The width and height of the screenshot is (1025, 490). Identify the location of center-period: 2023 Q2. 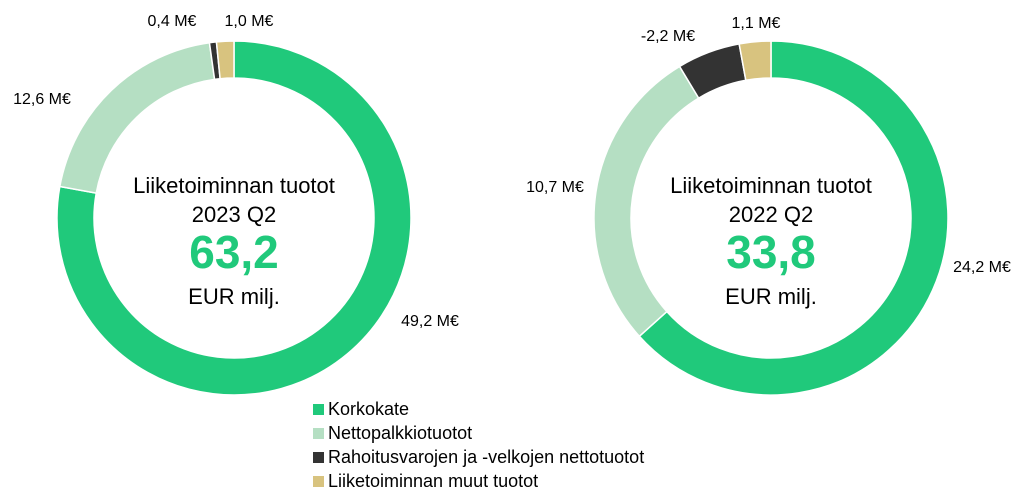
(234, 214).